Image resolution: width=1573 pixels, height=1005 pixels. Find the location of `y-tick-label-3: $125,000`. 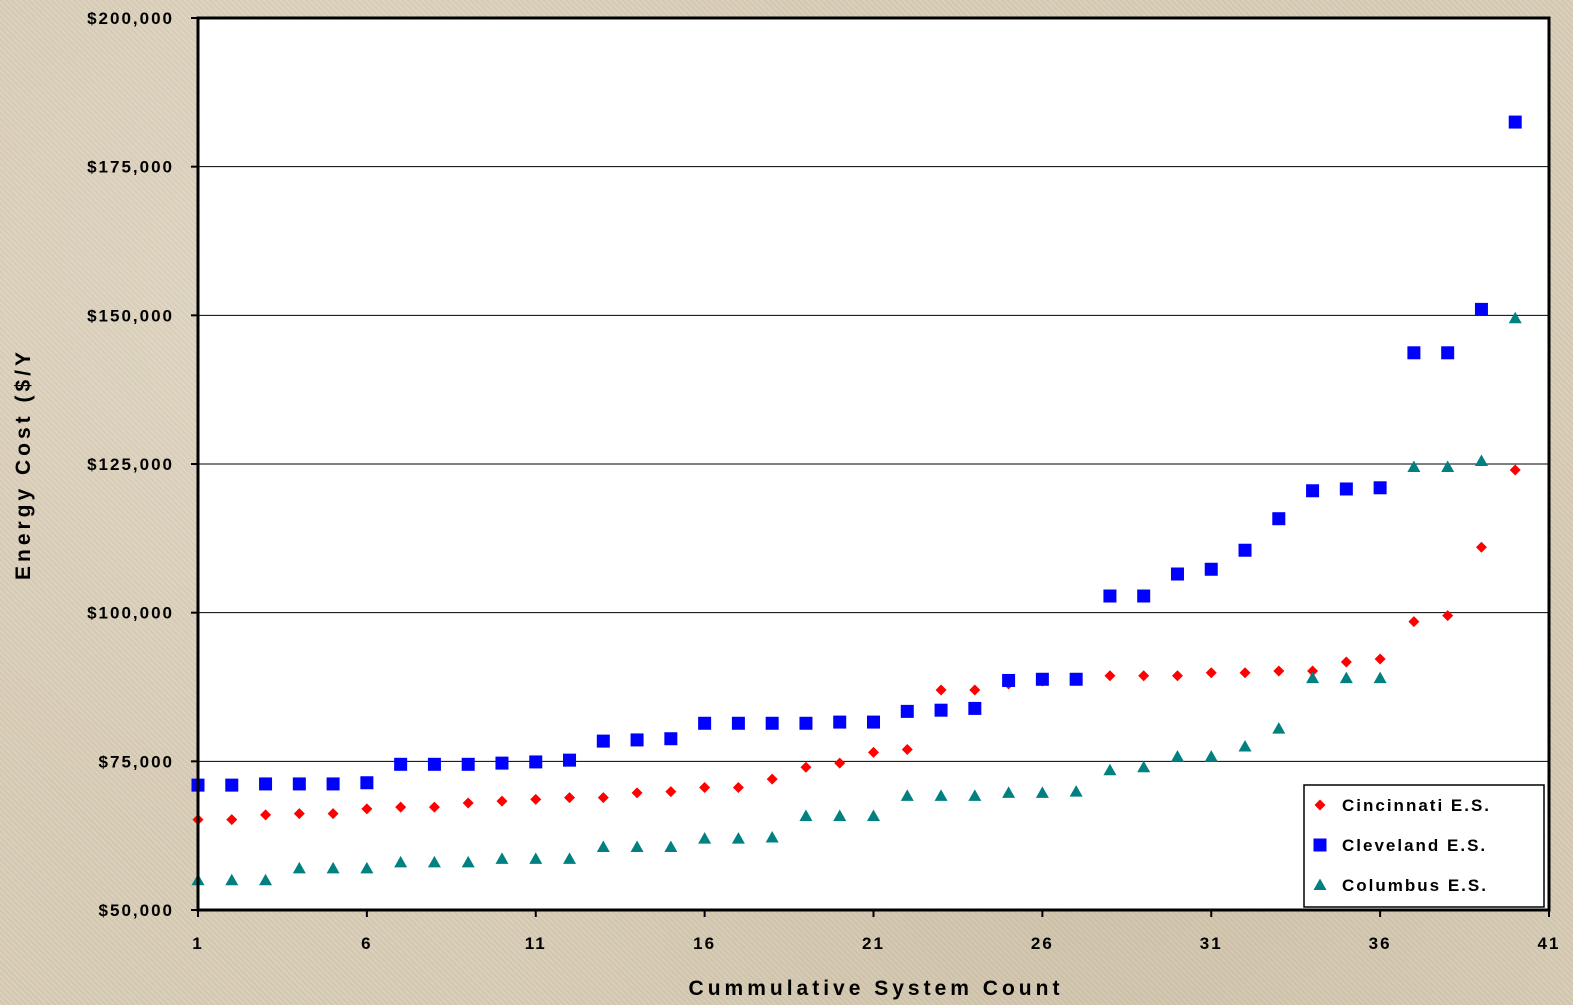

y-tick-label-3: $125,000 is located at coordinates (130, 464).